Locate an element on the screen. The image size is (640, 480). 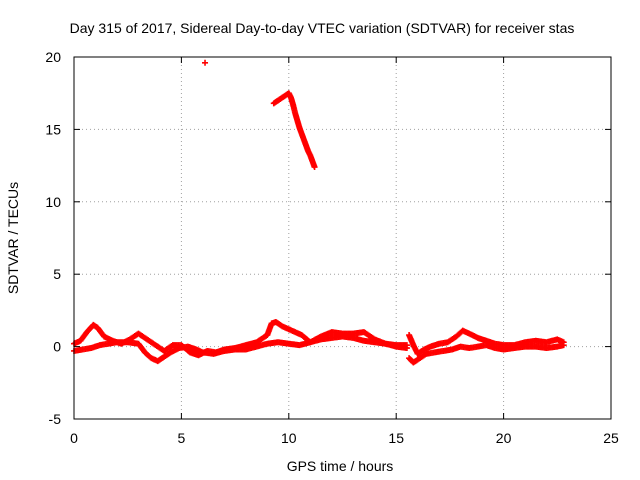
y-tick-label: 0 is located at coordinates (57, 347).